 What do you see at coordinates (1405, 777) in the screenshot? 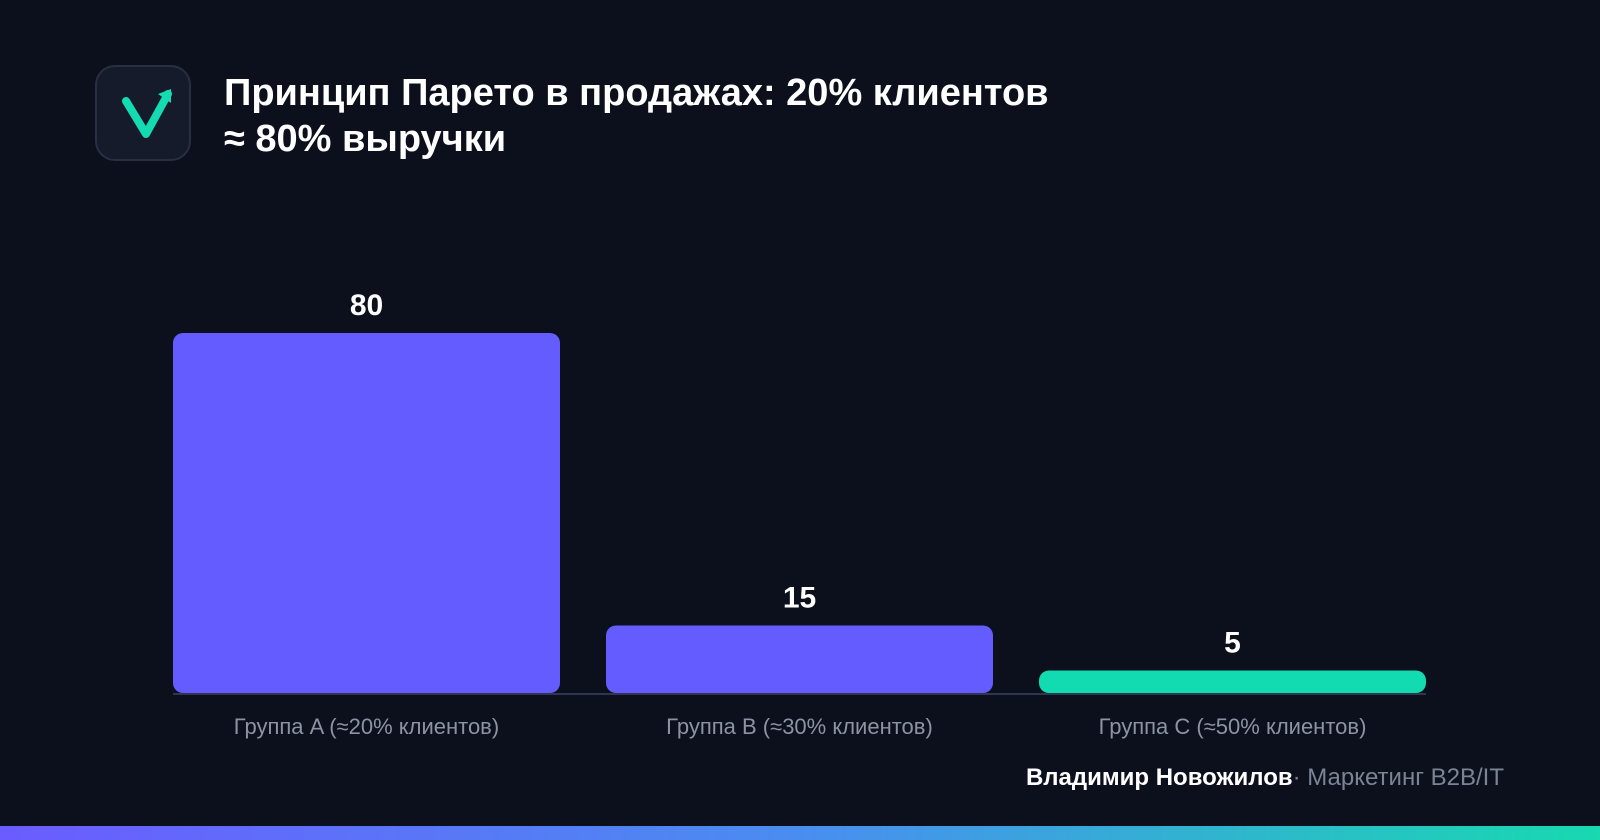
I see `author-role: Маркетинг B2B/IT` at bounding box center [1405, 777].